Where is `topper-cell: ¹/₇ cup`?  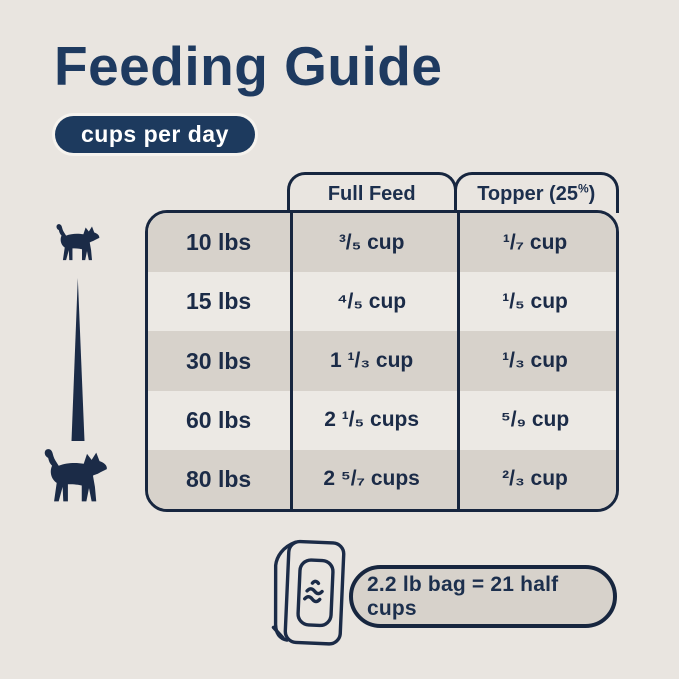
topper-cell: ¹/₇ cup is located at coordinates (535, 242).